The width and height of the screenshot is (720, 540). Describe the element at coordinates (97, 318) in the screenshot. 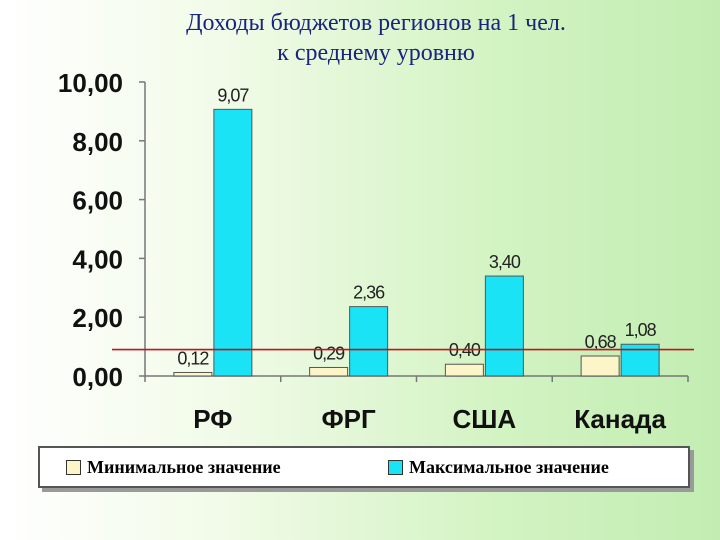

I see `y-tick-label: 2,00` at that location.